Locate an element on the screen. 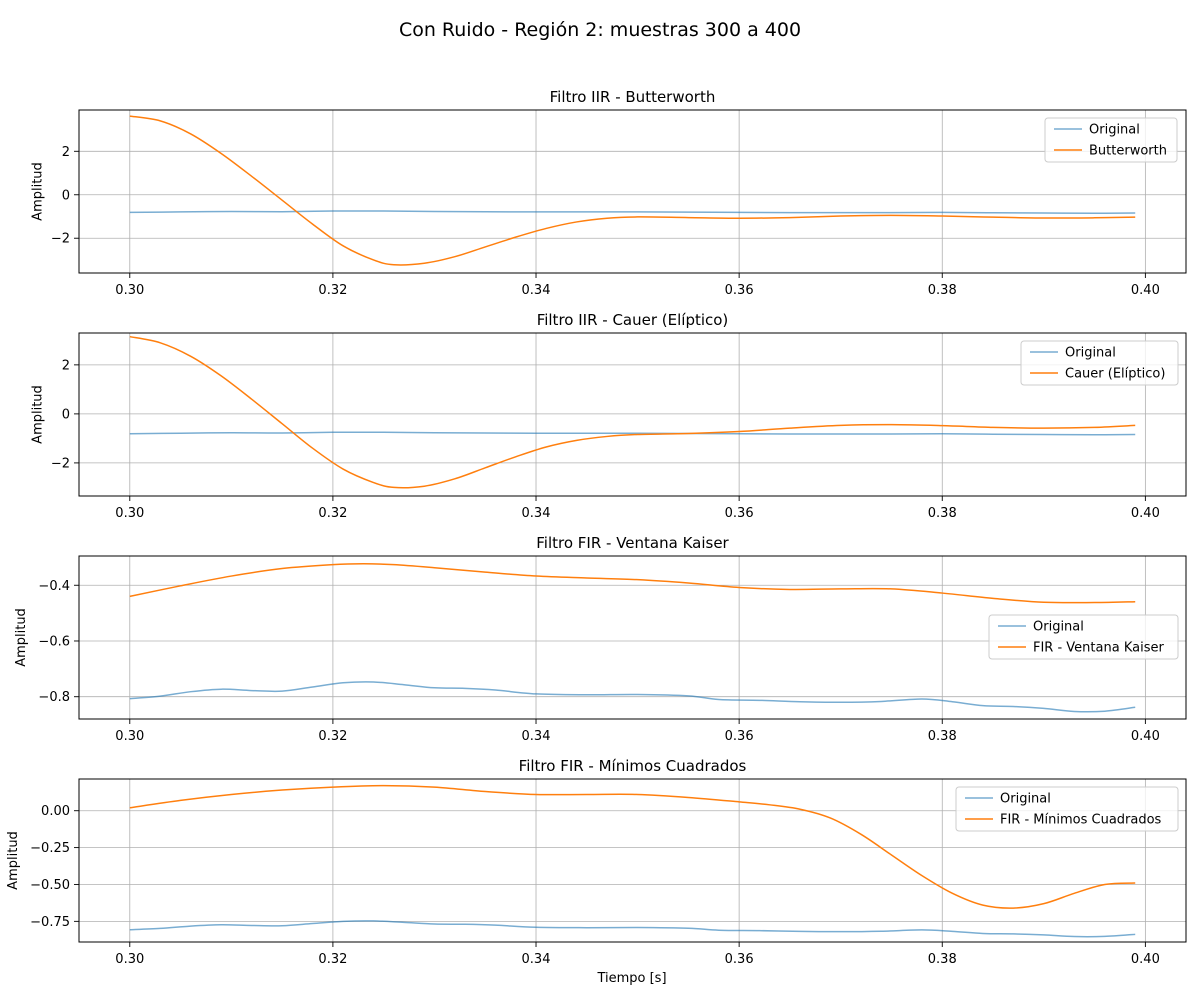 Image resolution: width=1200 pixels, height=1000 pixels. legend: Original FIR - Mínimos Cuadrados is located at coordinates (1067, 809).